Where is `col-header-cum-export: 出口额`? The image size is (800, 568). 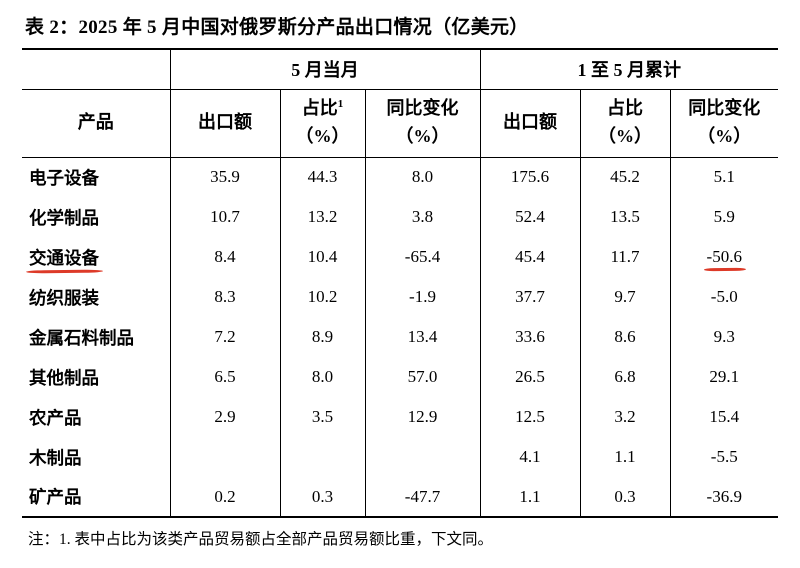 col-header-cum-export: 出口额 is located at coordinates (529, 123).